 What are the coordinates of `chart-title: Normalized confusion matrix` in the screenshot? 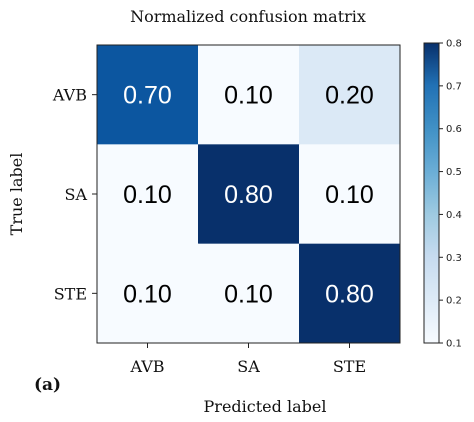 It's located at (248, 16).